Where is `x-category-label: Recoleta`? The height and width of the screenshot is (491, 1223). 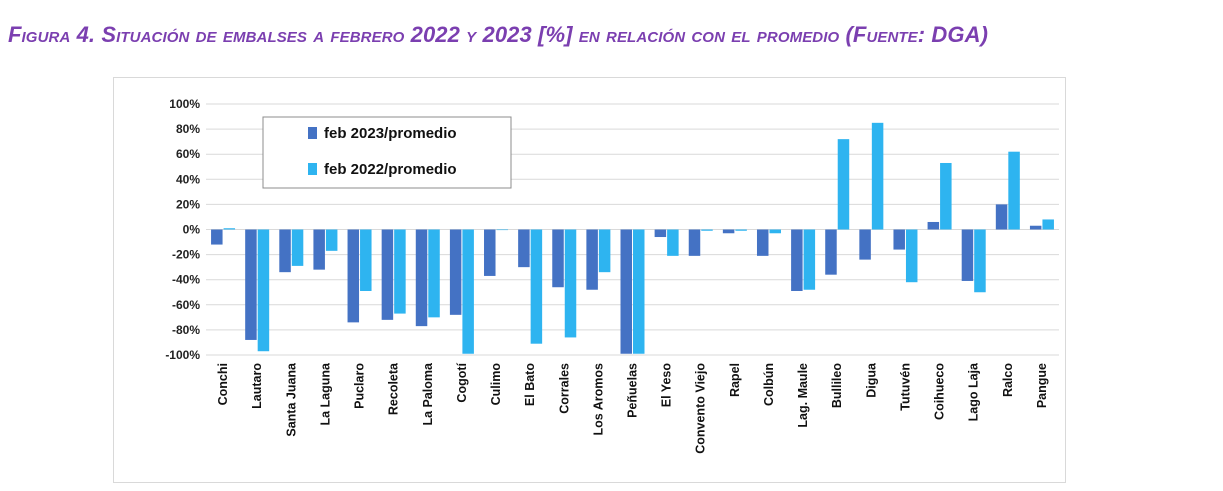 x-category-label: Recoleta is located at coordinates (394, 388).